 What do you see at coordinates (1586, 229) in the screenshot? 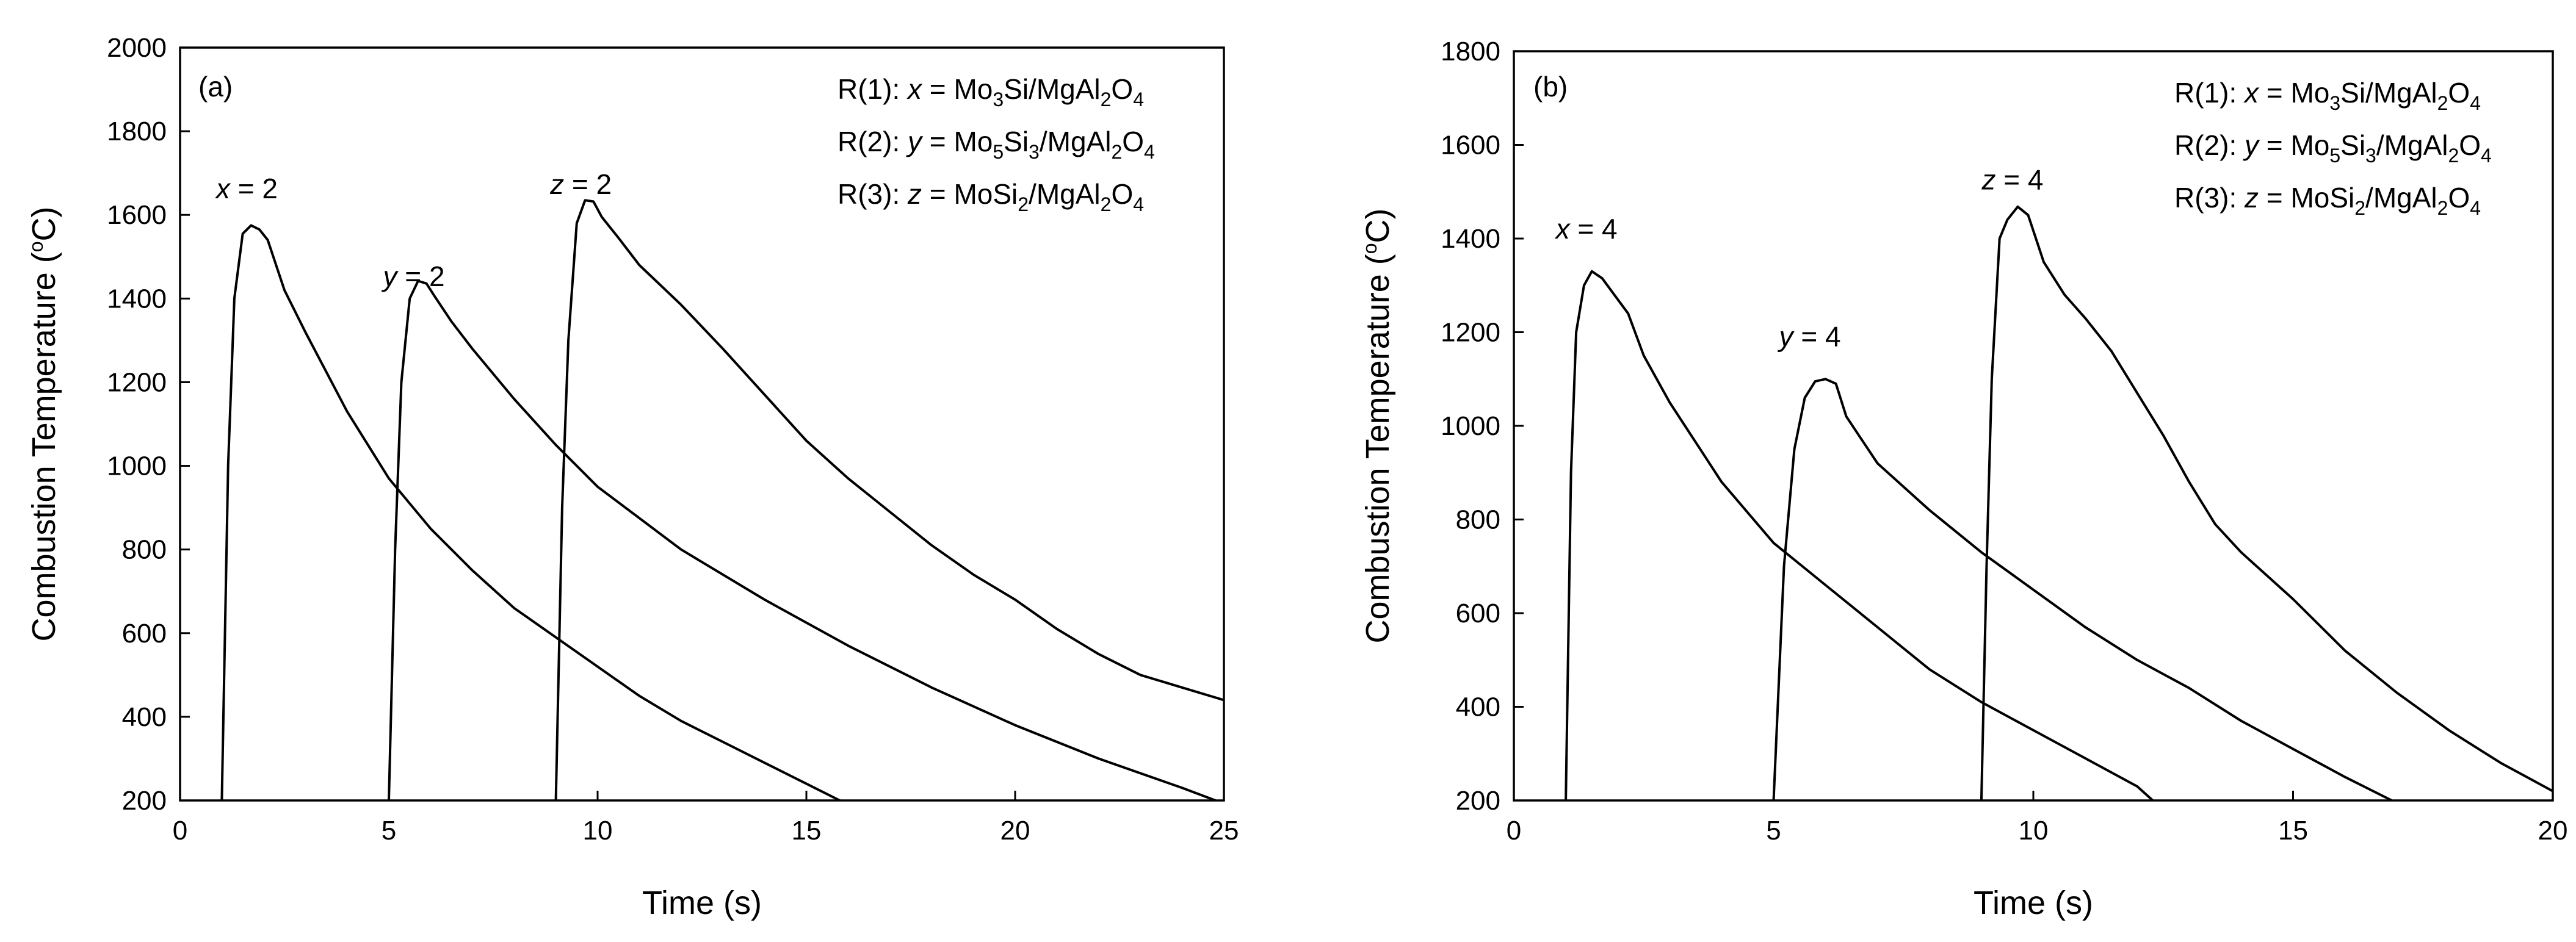
I see `series-label: x = 4` at bounding box center [1586, 229].